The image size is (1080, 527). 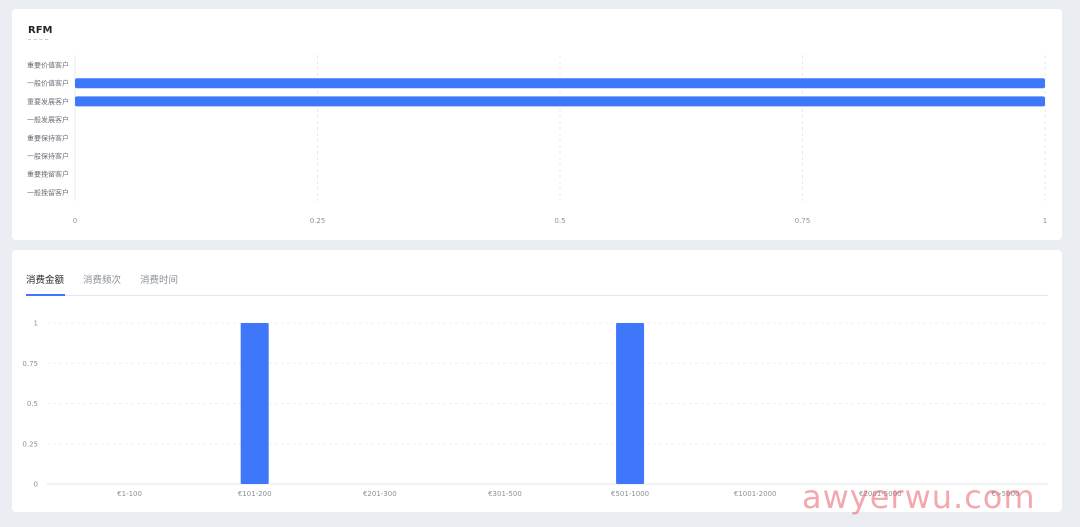 What do you see at coordinates (537, 284) in the screenshot?
I see `tab-bar: 消费金额 消费频次 消费时间` at bounding box center [537, 284].